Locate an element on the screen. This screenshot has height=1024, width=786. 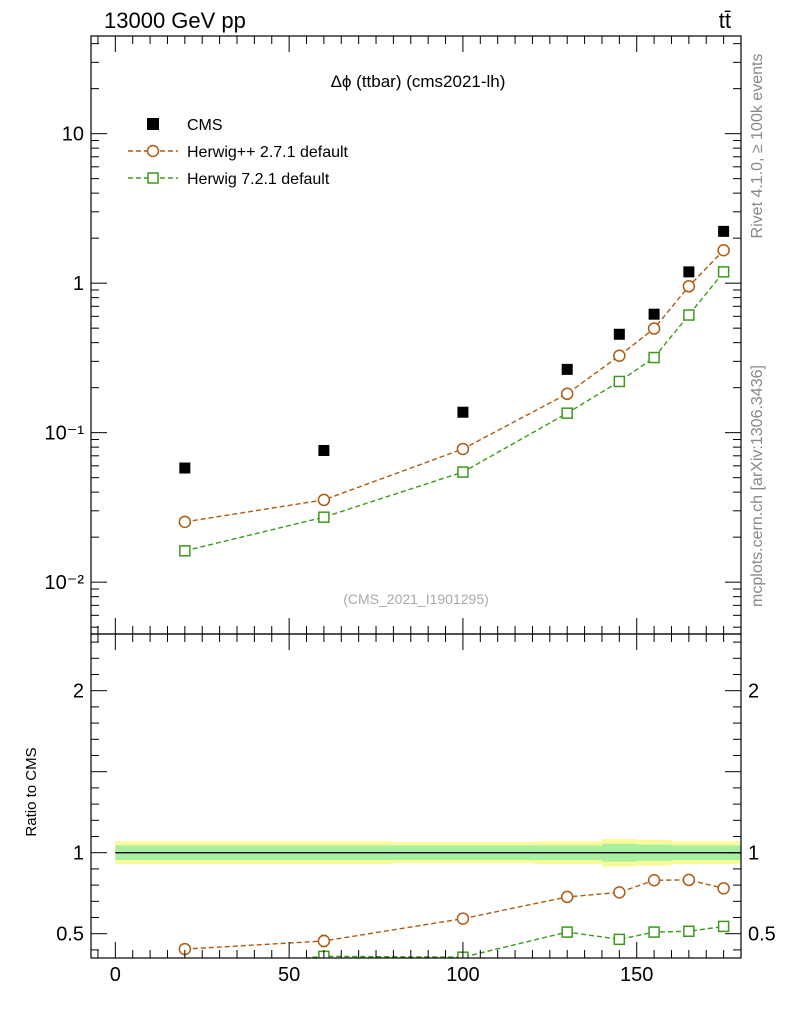
analysis-watermark: (CMS_2021_I1901295) is located at coordinates (416, 599).